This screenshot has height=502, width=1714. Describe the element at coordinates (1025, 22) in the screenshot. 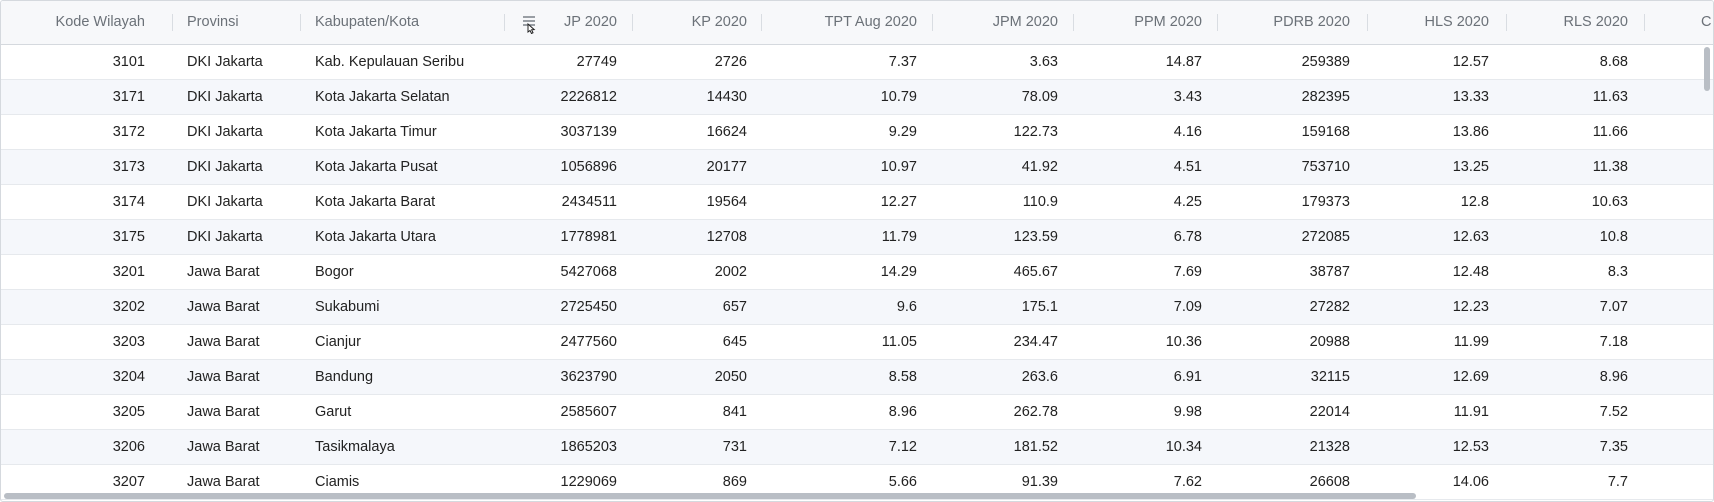

I see `column-header-jpm-2020: JPM 2020` at that location.